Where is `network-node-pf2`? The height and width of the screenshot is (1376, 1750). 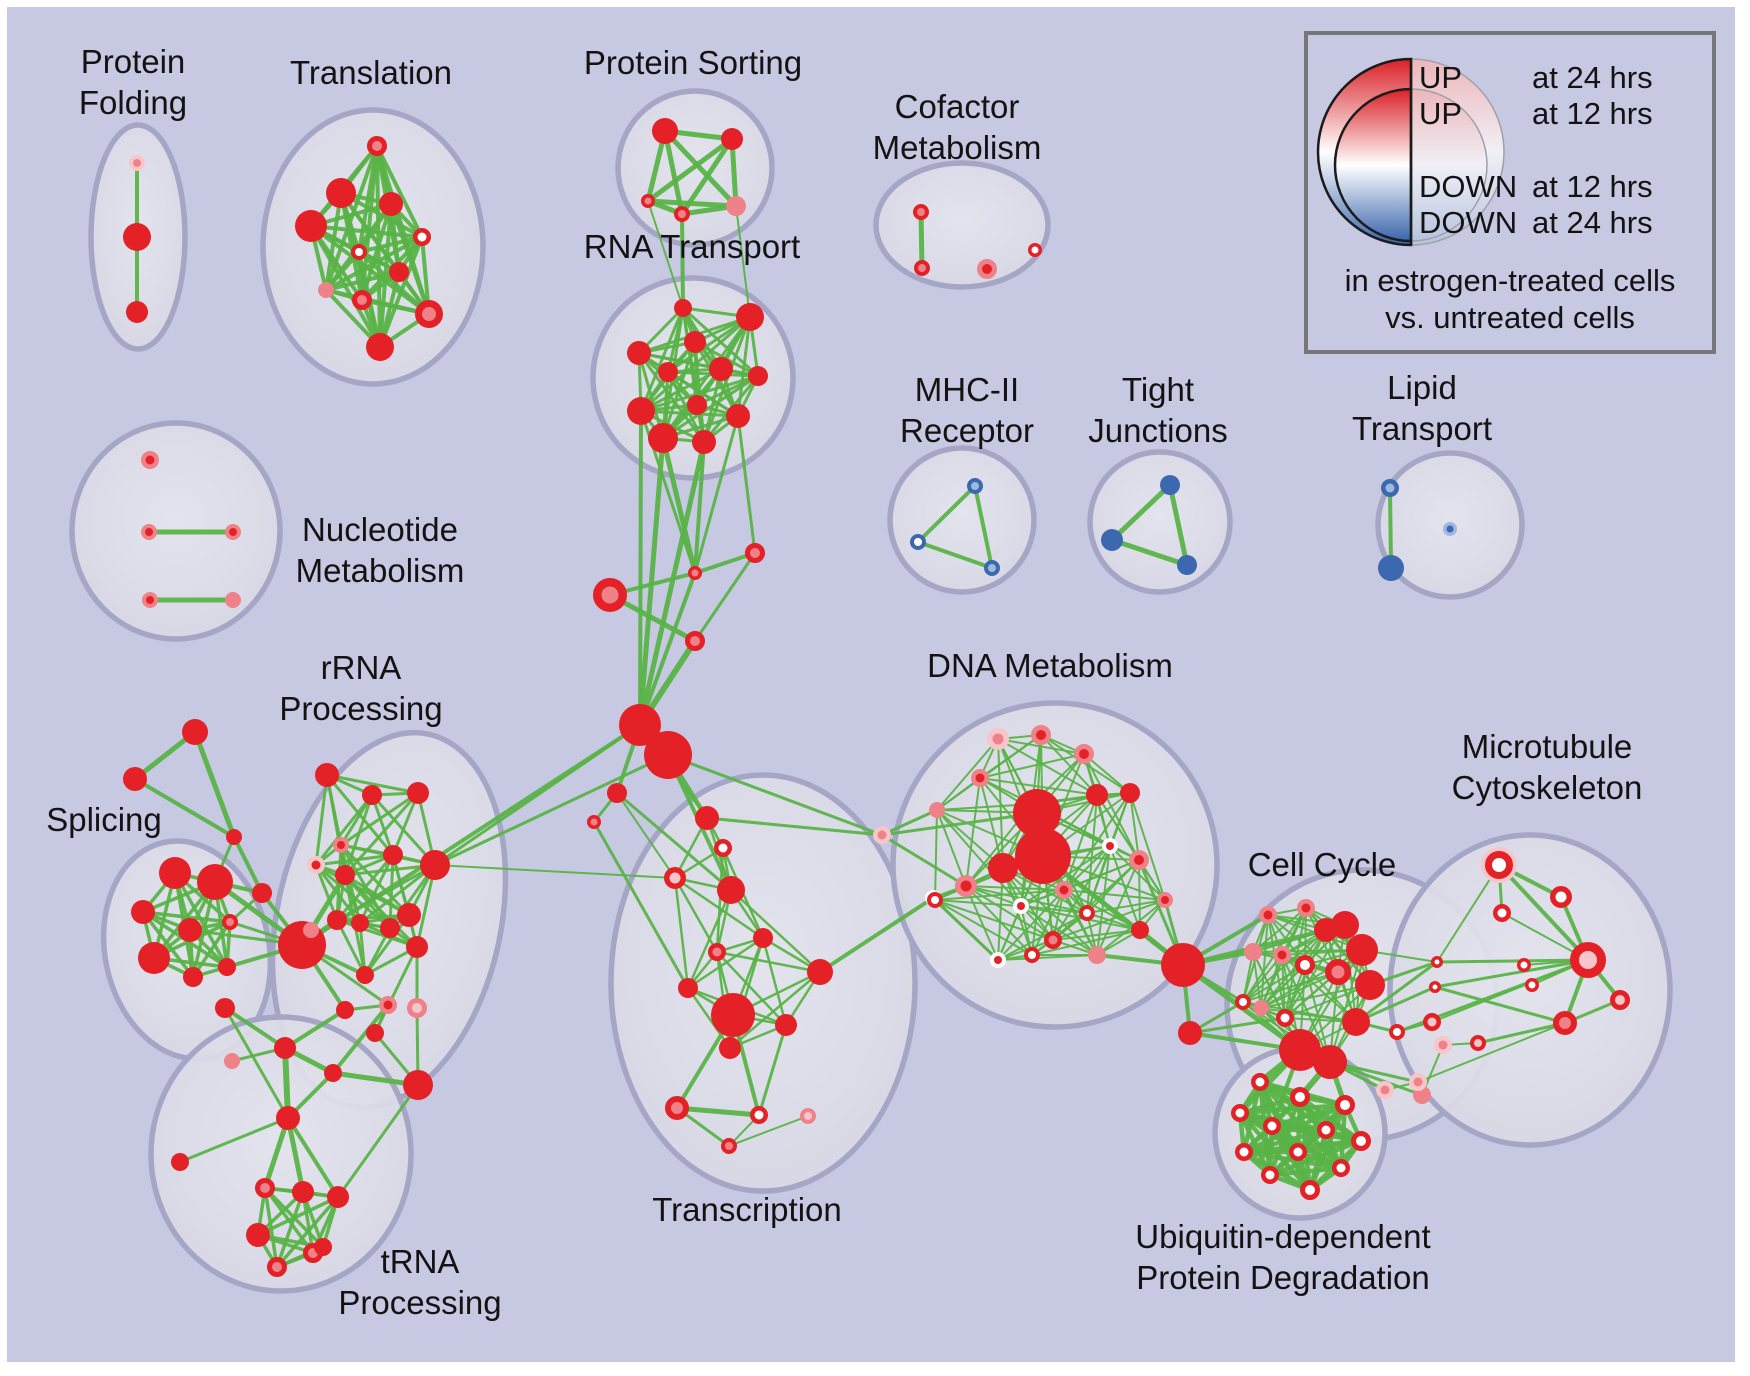
network-node-pf2 is located at coordinates (137, 237).